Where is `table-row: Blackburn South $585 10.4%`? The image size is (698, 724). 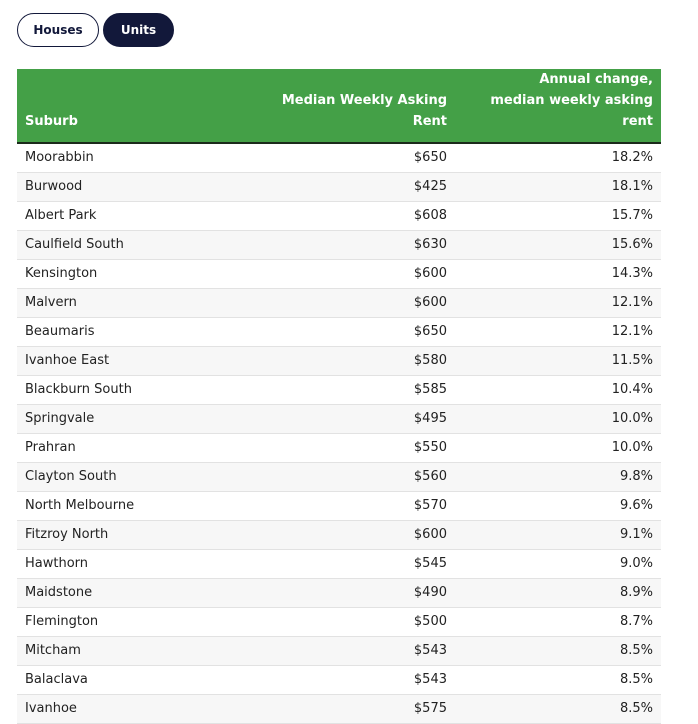
table-row: Blackburn South $585 10.4% is located at coordinates (339, 389).